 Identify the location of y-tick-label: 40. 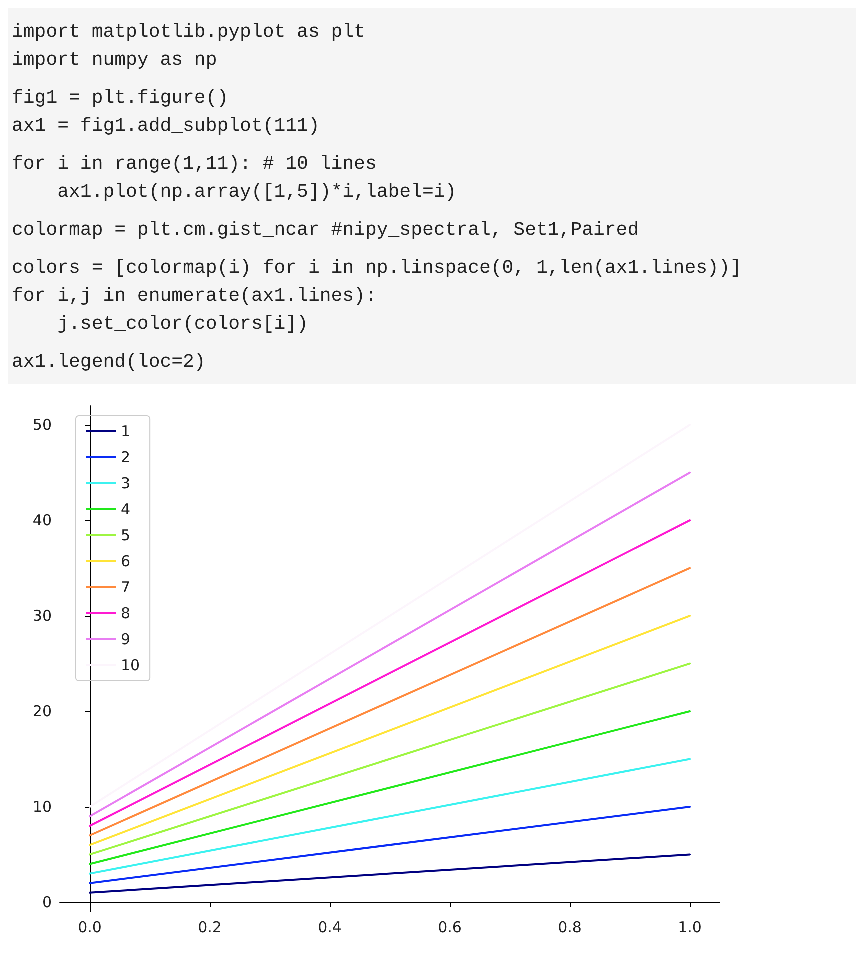
(42, 521).